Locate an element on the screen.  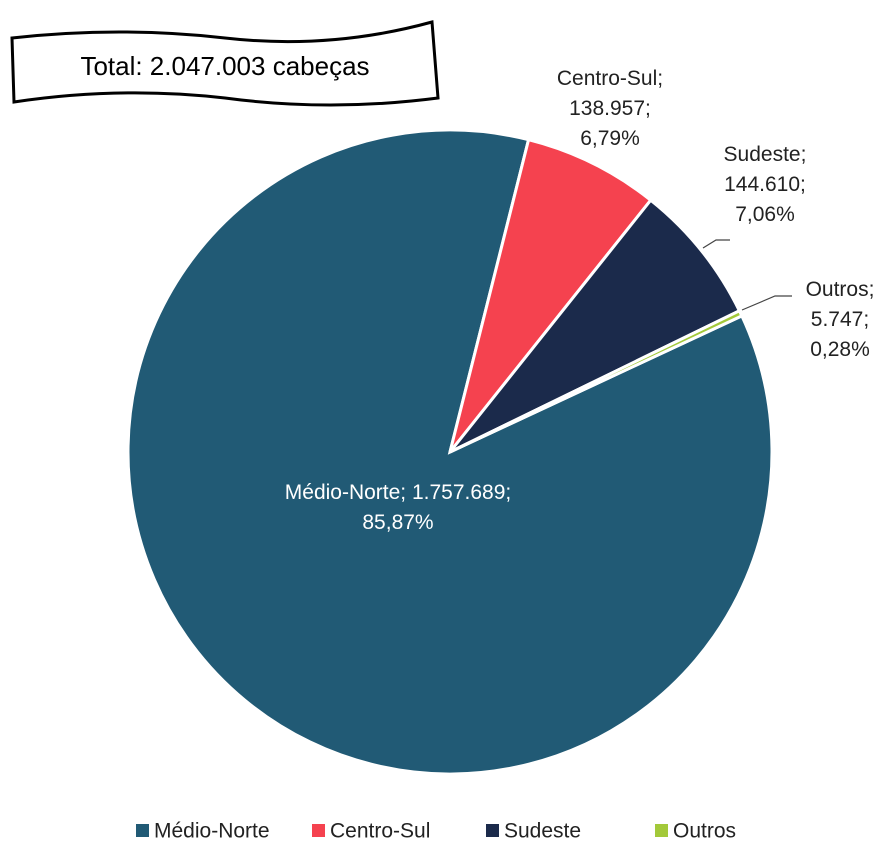
annotation: Total: 2.047.003 cabeças is located at coordinates (224, 66).